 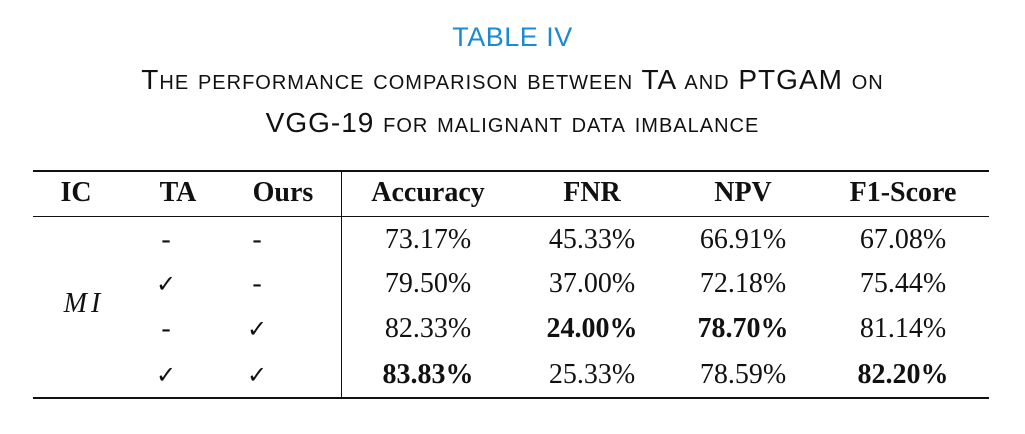 What do you see at coordinates (743, 239) in the screenshot?
I see `row1-npv: 66.91%` at bounding box center [743, 239].